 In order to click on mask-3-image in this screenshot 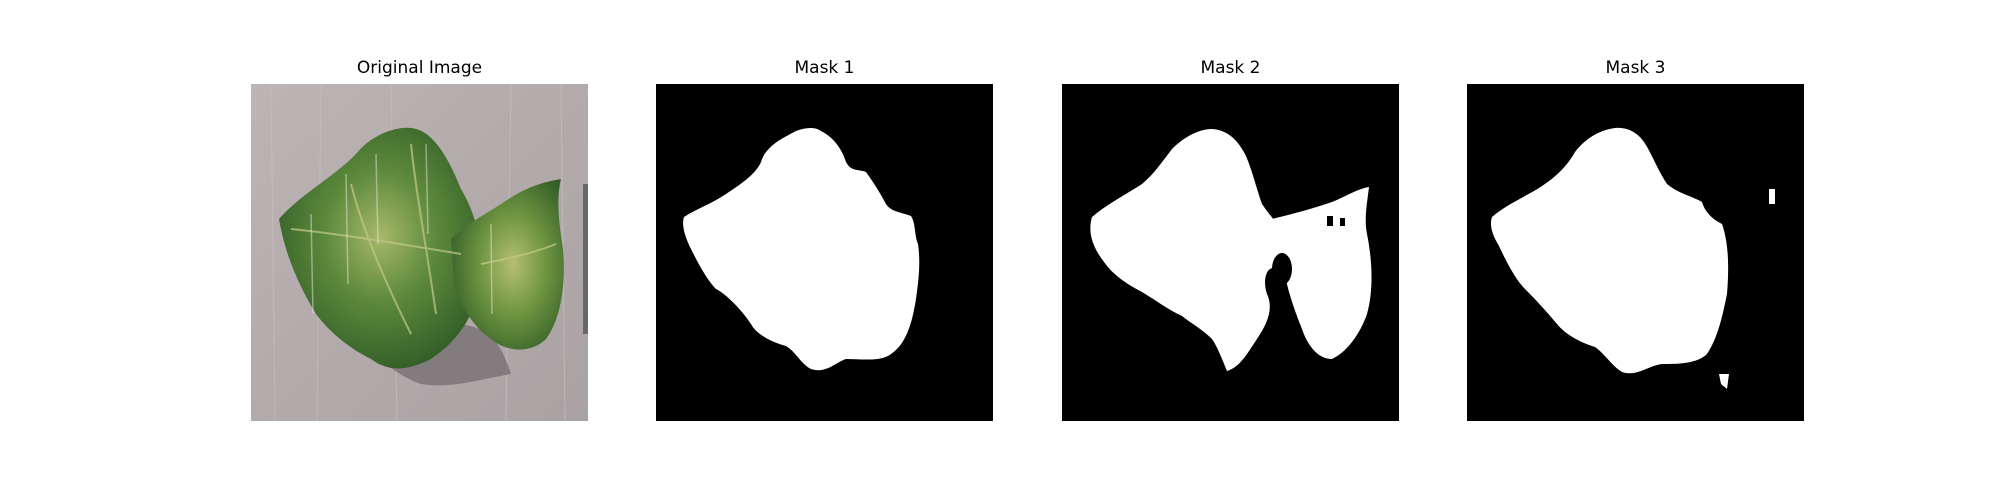, I will do `click(1635, 252)`.